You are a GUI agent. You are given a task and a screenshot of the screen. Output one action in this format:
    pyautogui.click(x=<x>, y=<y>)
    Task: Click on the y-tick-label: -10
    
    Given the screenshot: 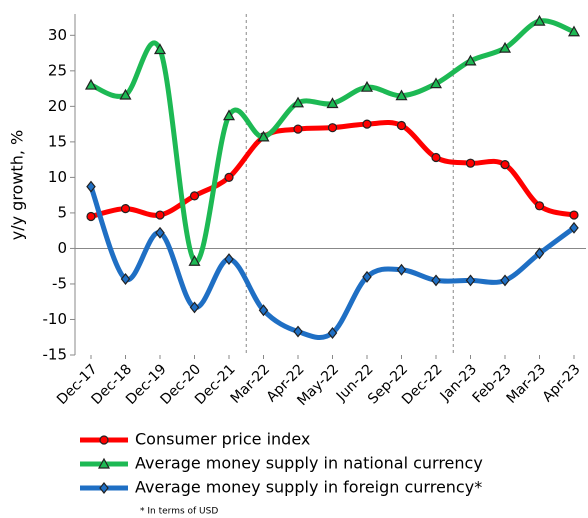 What is the action you would take?
    pyautogui.click(x=55, y=319)
    